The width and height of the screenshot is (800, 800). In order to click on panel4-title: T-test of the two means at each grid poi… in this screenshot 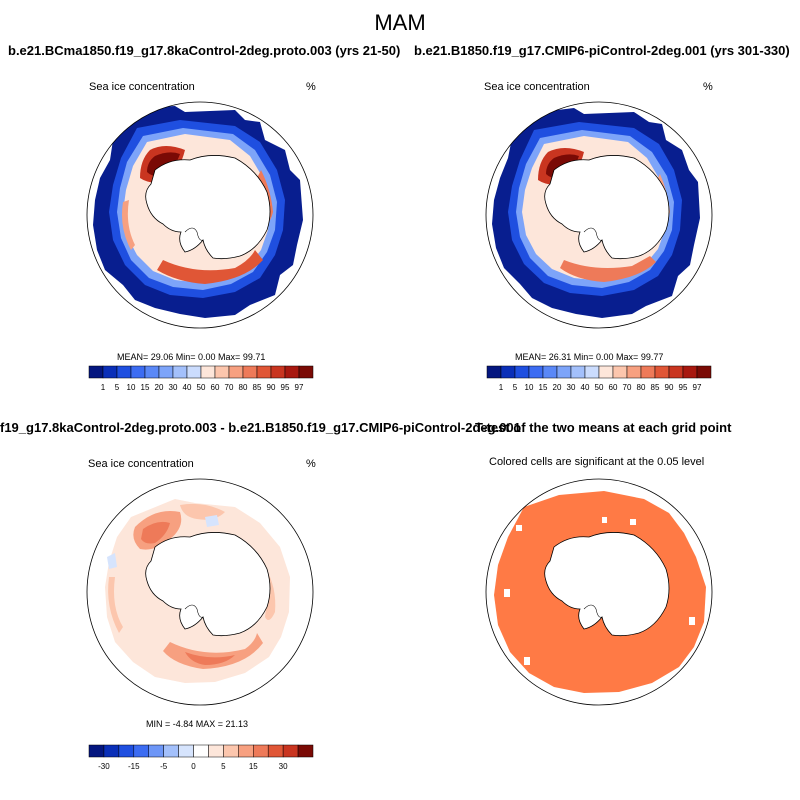, I will do `click(603, 427)`.